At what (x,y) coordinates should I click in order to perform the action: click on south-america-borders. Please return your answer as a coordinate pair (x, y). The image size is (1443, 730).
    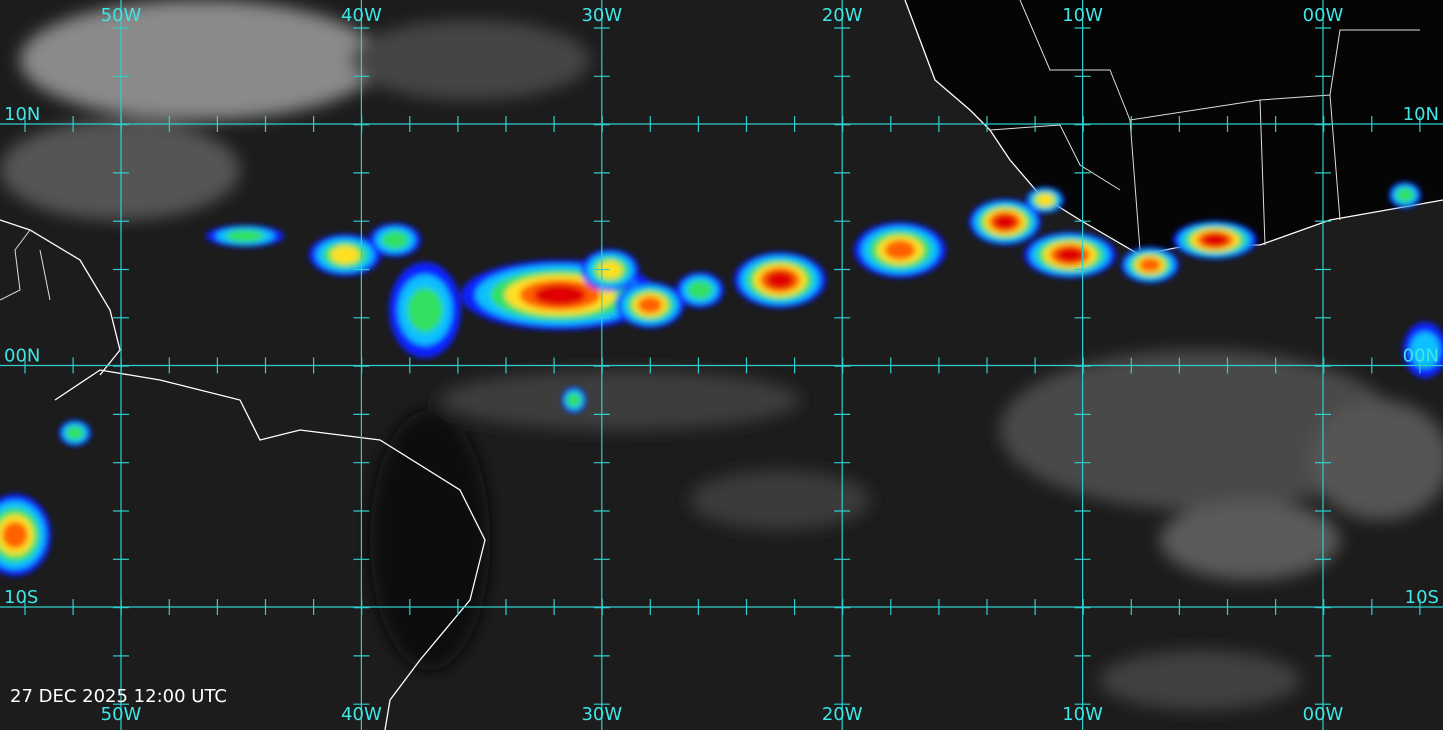
    Looking at the image, I should click on (25, 265).